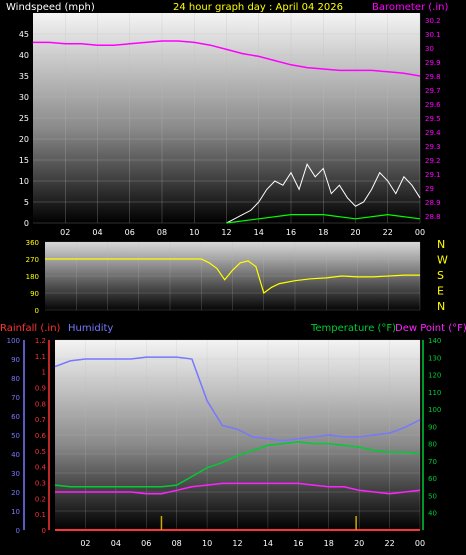 This screenshot has height=555, width=466. I want to click on barometer-tick-label: 29.7, so click(433, 91).